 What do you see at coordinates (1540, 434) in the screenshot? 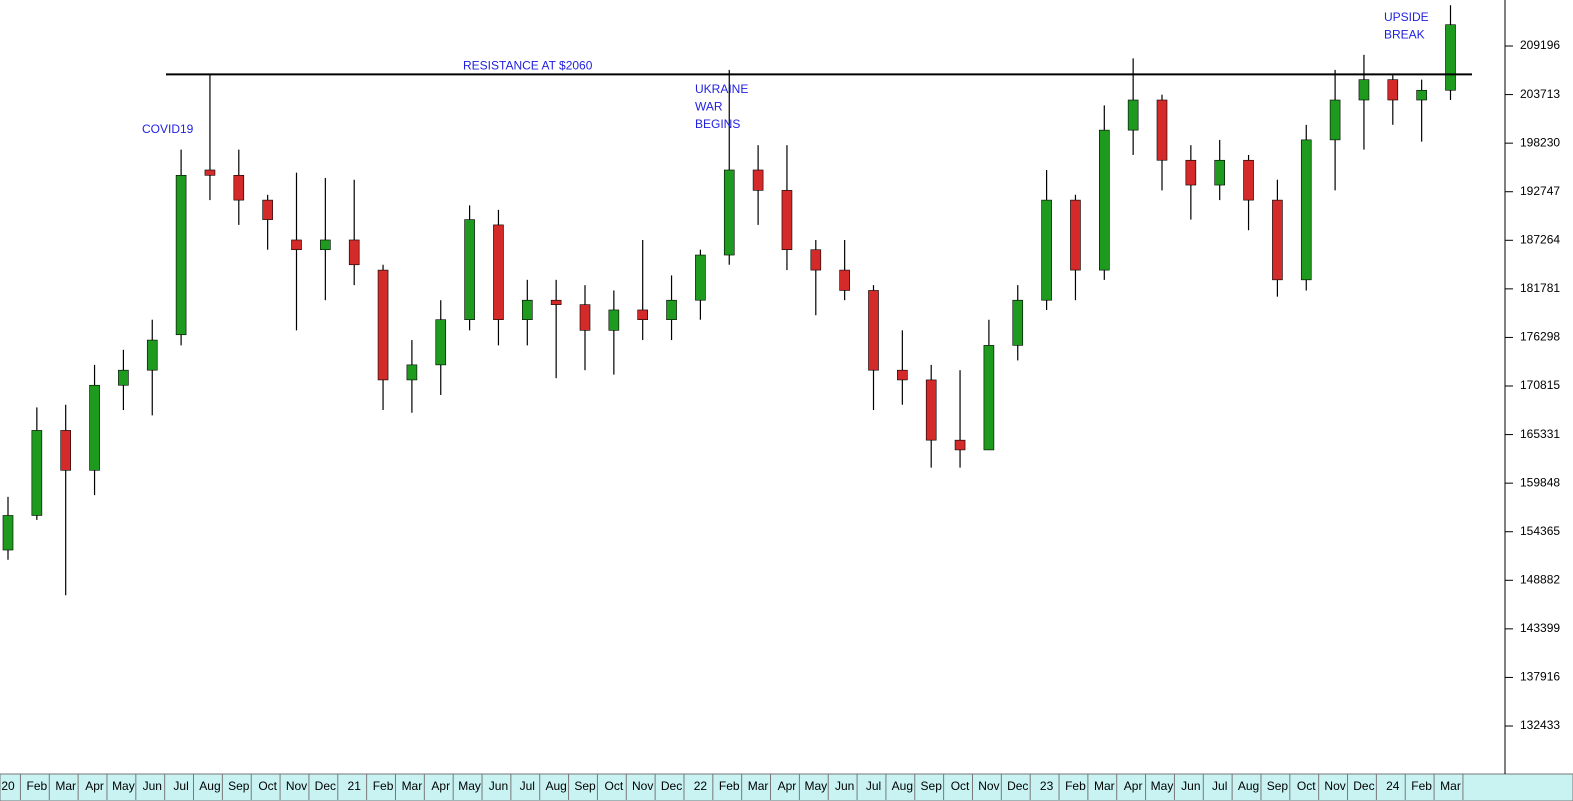
I see `y-tick-label: 165331` at bounding box center [1540, 434].